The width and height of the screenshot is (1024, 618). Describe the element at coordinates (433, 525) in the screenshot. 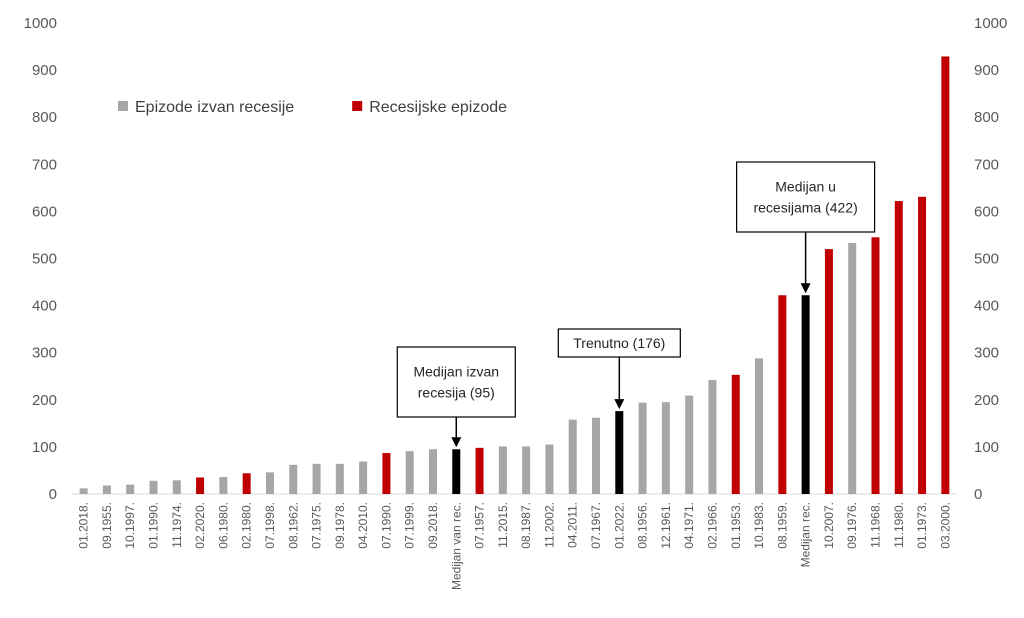

I see `x-tick-label: 09.2018.` at that location.